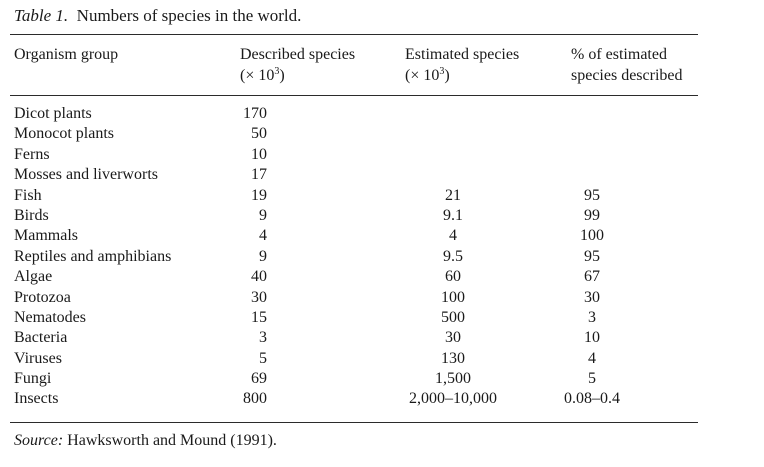 Image resolution: width=764 pixels, height=467 pixels. I want to click on cell-described: 10, so click(259, 154).